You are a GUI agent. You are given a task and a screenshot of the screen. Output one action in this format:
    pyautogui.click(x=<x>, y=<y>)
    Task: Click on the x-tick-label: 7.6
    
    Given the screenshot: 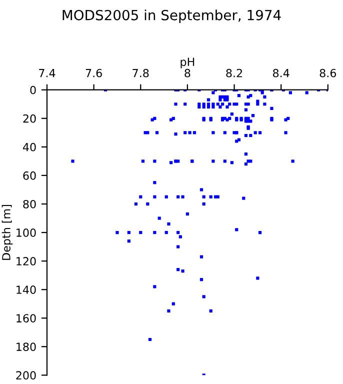 What is the action you would take?
    pyautogui.click(x=94, y=73)
    